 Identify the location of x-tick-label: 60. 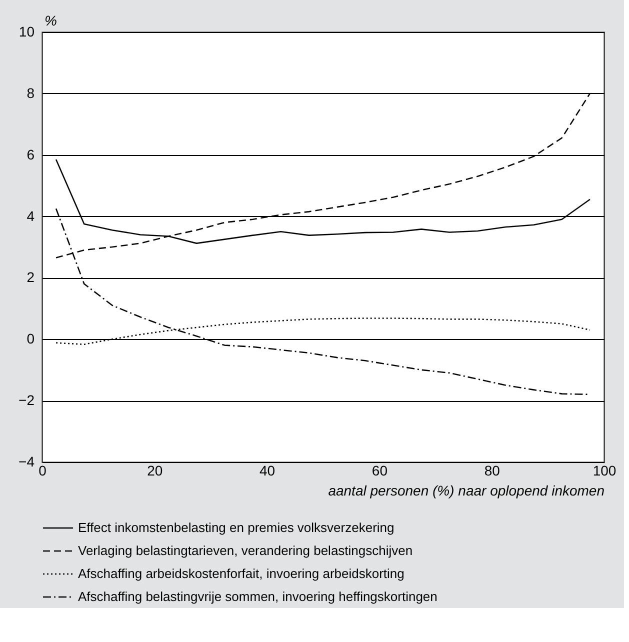
(380, 470).